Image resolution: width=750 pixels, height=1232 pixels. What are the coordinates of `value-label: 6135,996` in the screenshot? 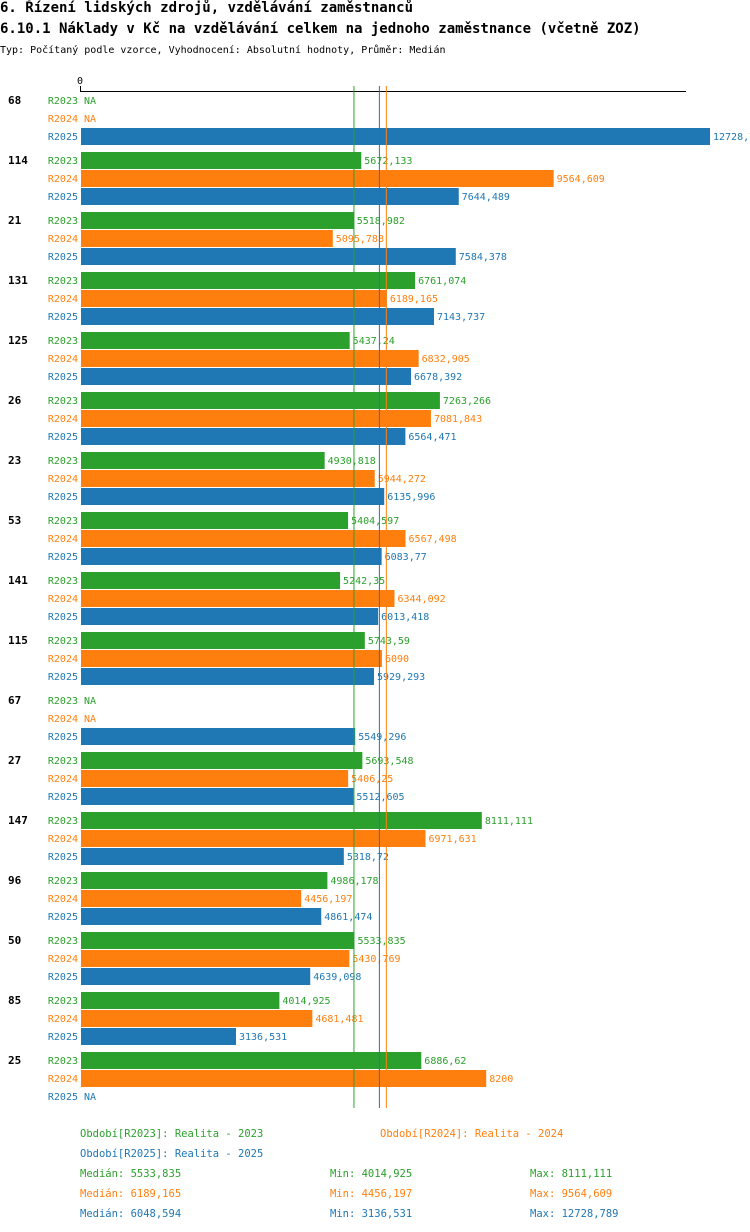 It's located at (411, 497).